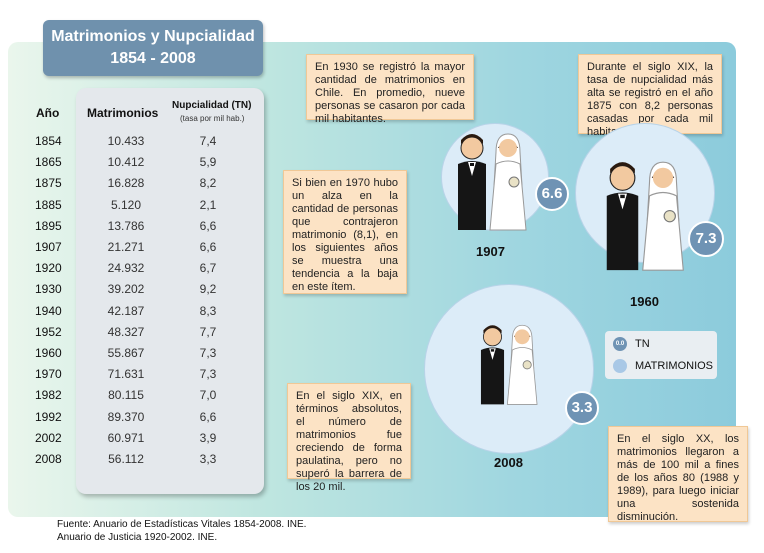 Image resolution: width=764 pixels, height=553 pixels. I want to click on legend: 0.0 TN MATRIMONIOS, so click(661, 355).